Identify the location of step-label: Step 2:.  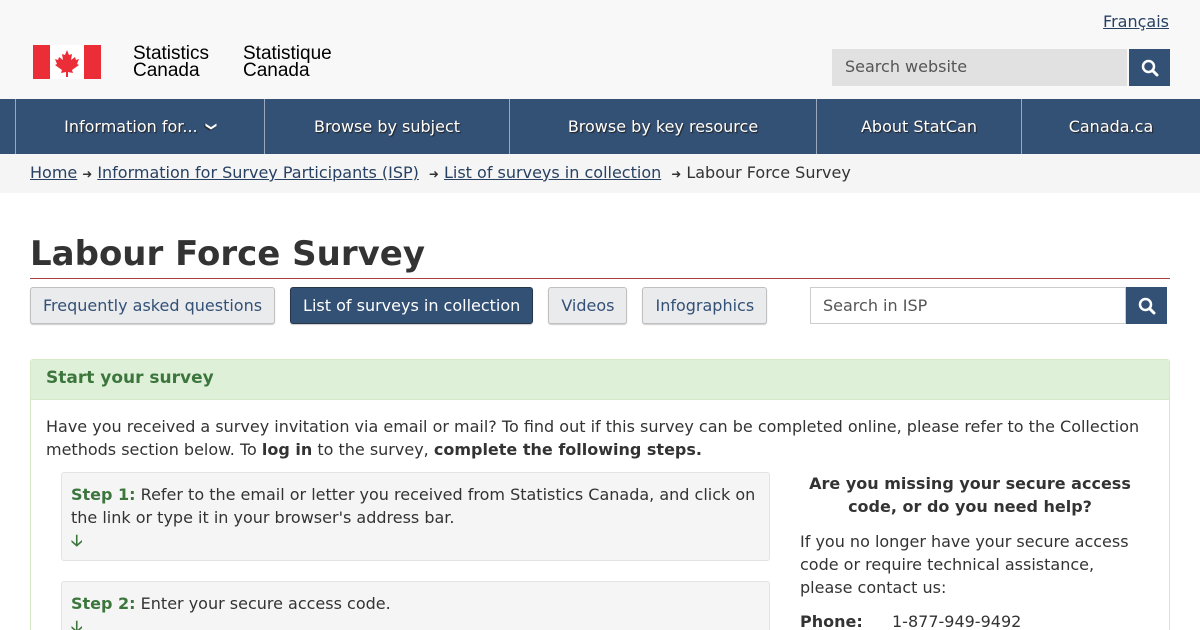
(103, 603).